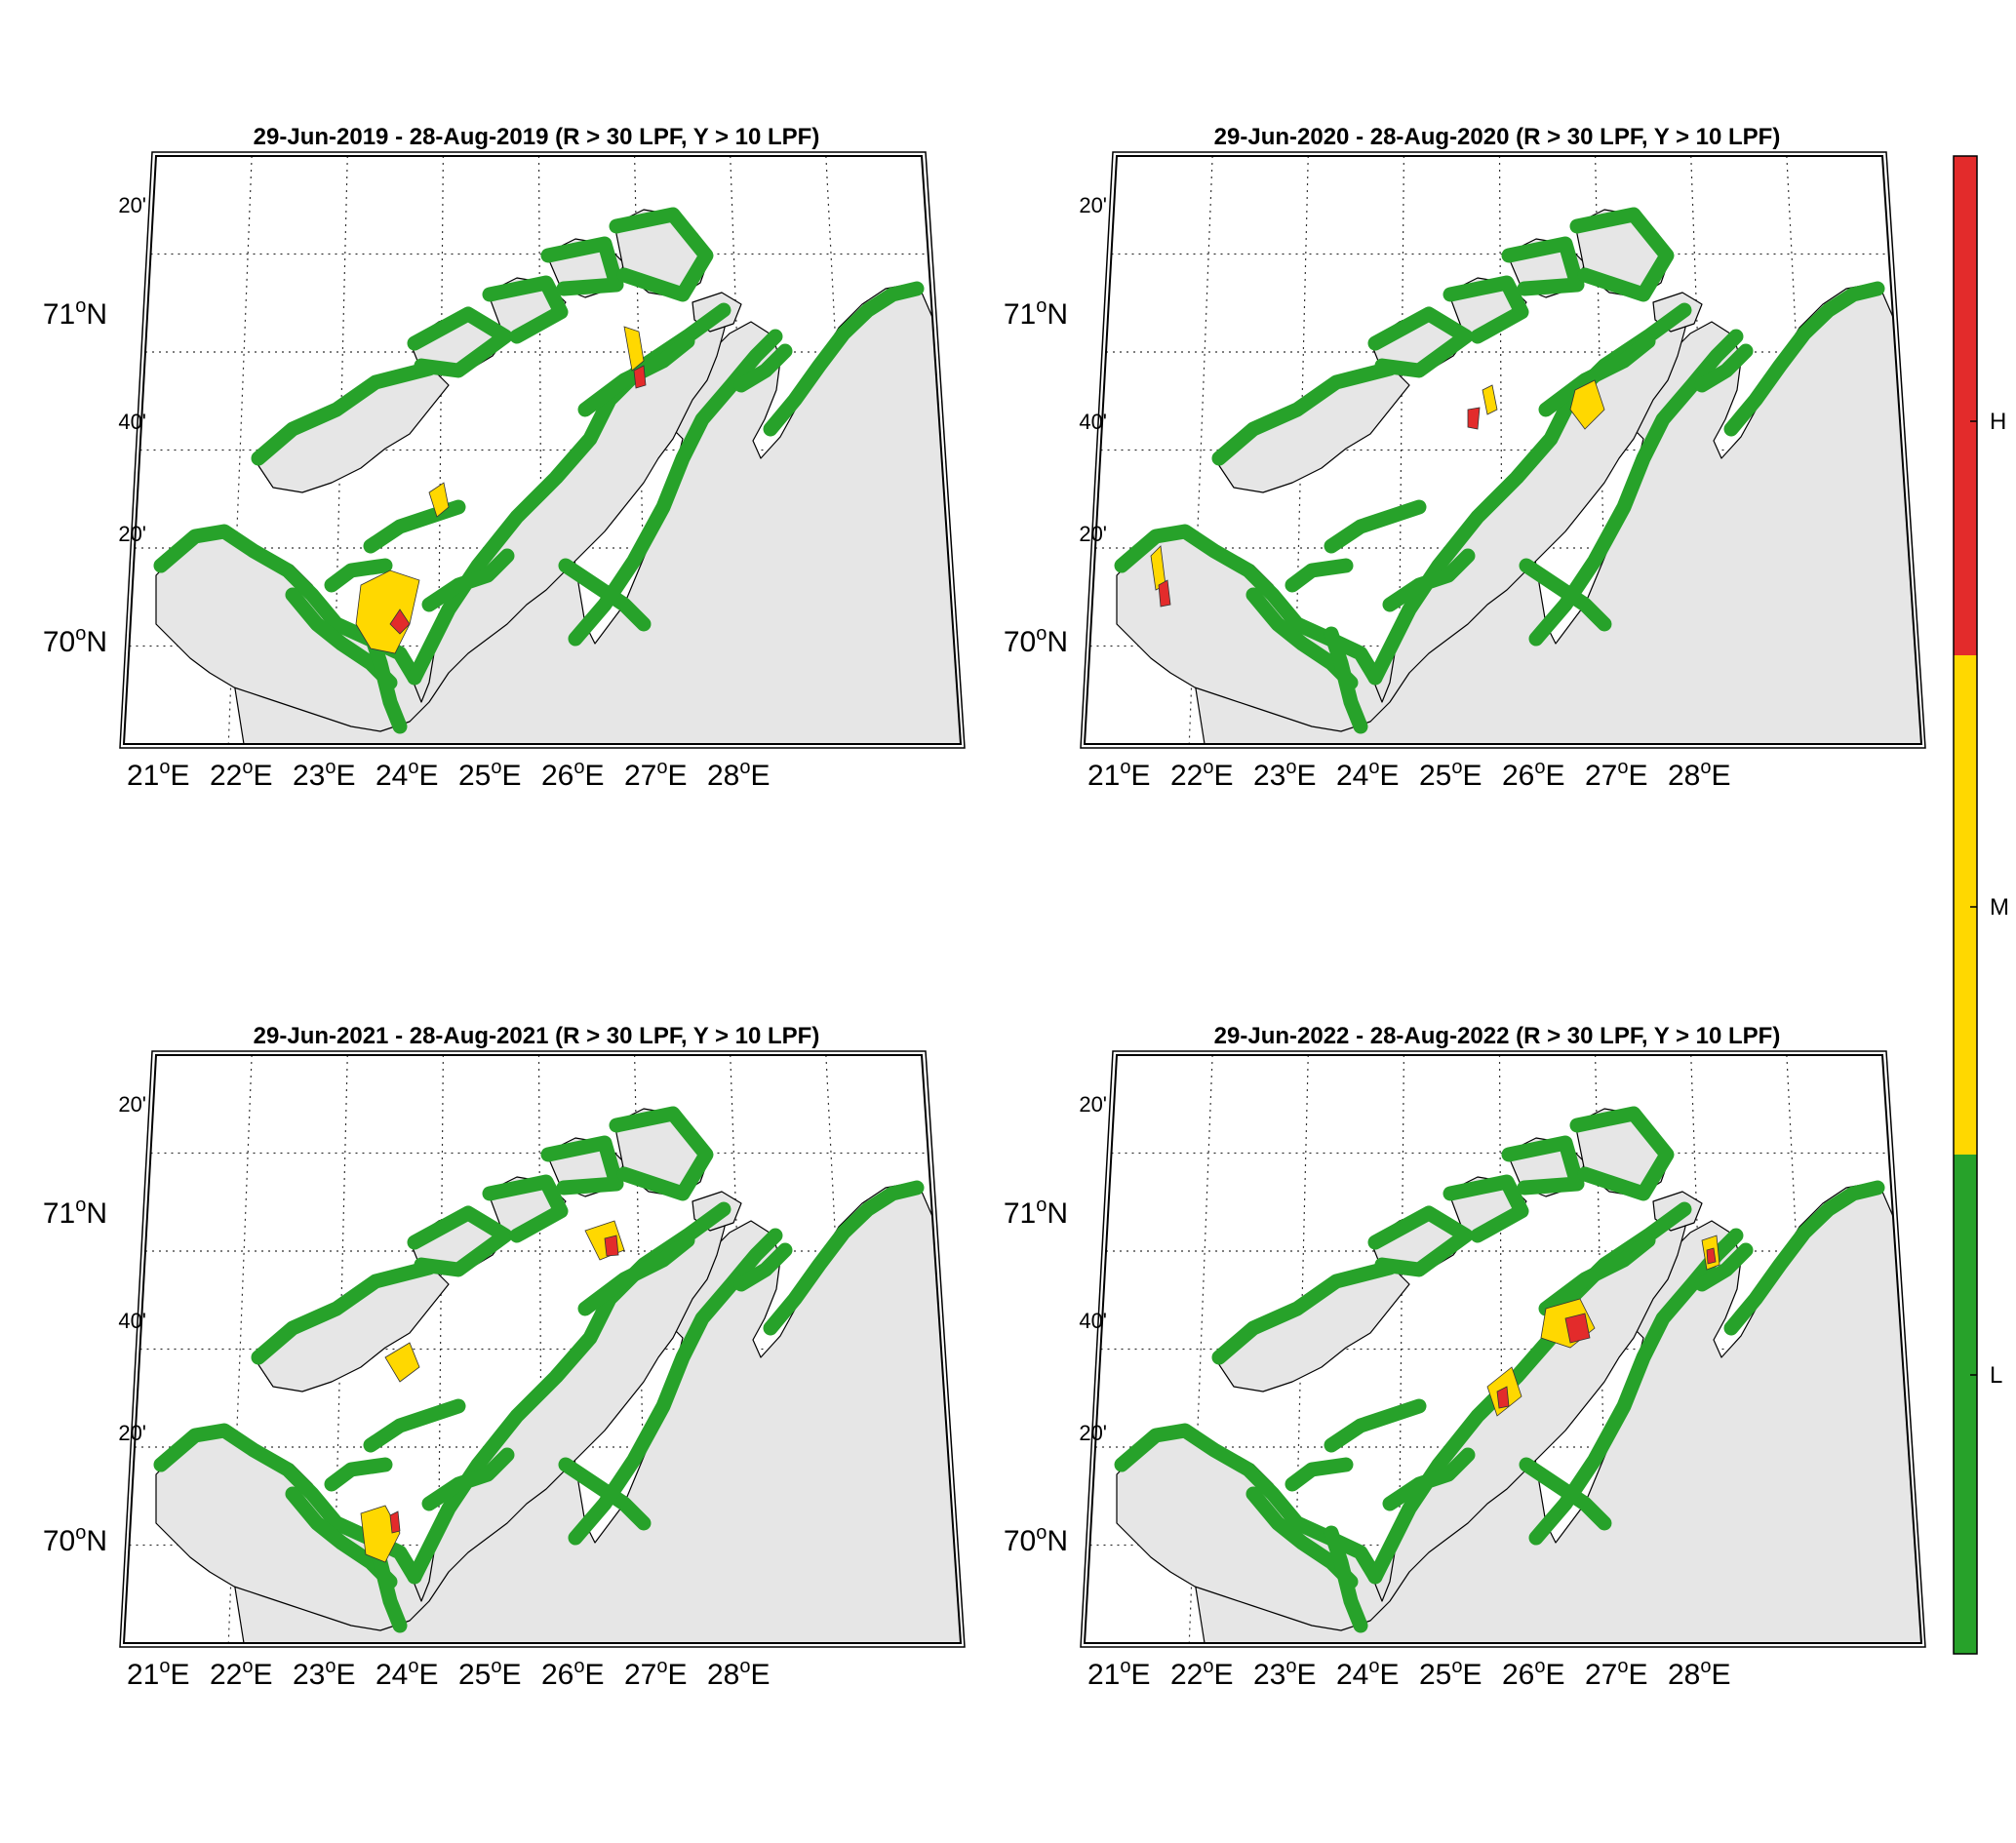 This screenshot has width=2016, height=1843. What do you see at coordinates (1603, 1326) in the screenshot?
I see `zones-elevated-2022` at bounding box center [1603, 1326].